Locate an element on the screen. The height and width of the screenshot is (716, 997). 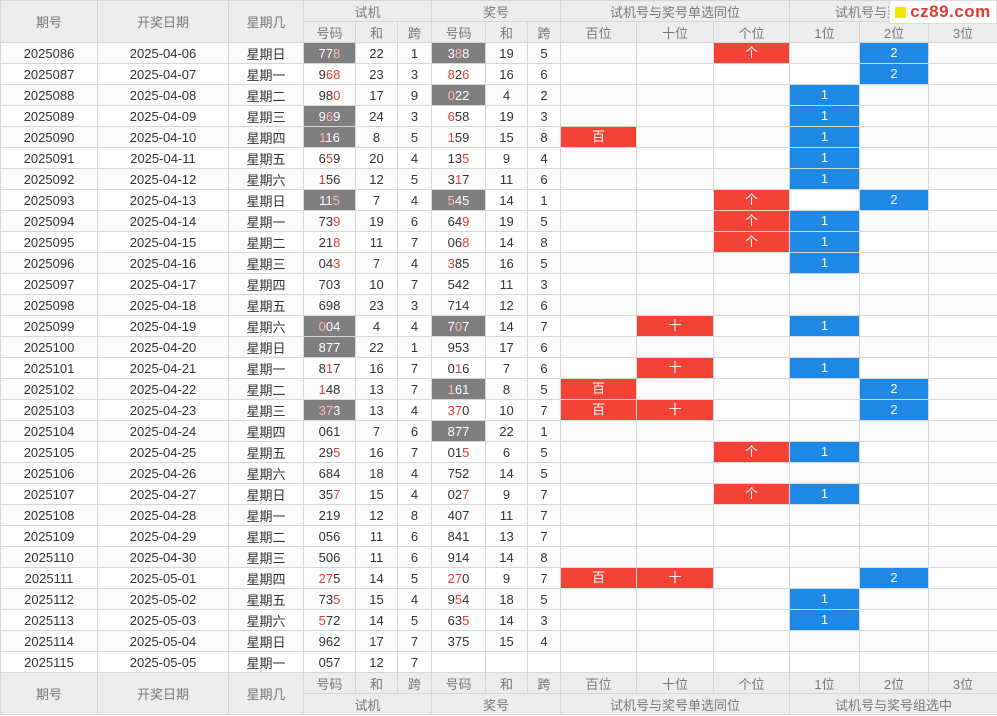
hit1-cell: 1 is located at coordinates (825, 95).